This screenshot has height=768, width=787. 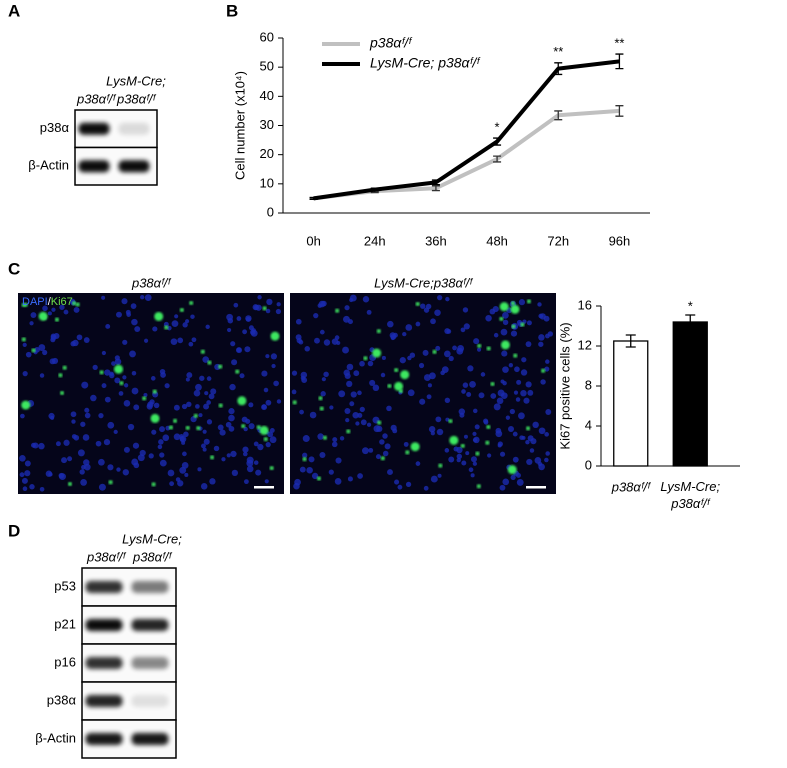 What do you see at coordinates (152, 556) in the screenshot?
I see `lane-label: p38αᶠ/ᶠ` at bounding box center [152, 556].